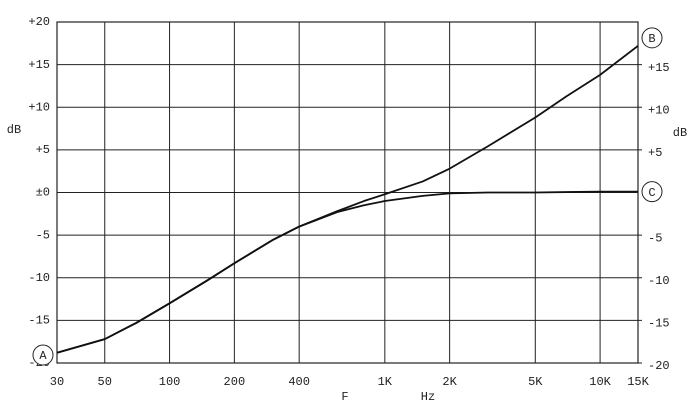  Describe the element at coordinates (600, 382) in the screenshot. I see `x-tick-label: 10K` at that location.